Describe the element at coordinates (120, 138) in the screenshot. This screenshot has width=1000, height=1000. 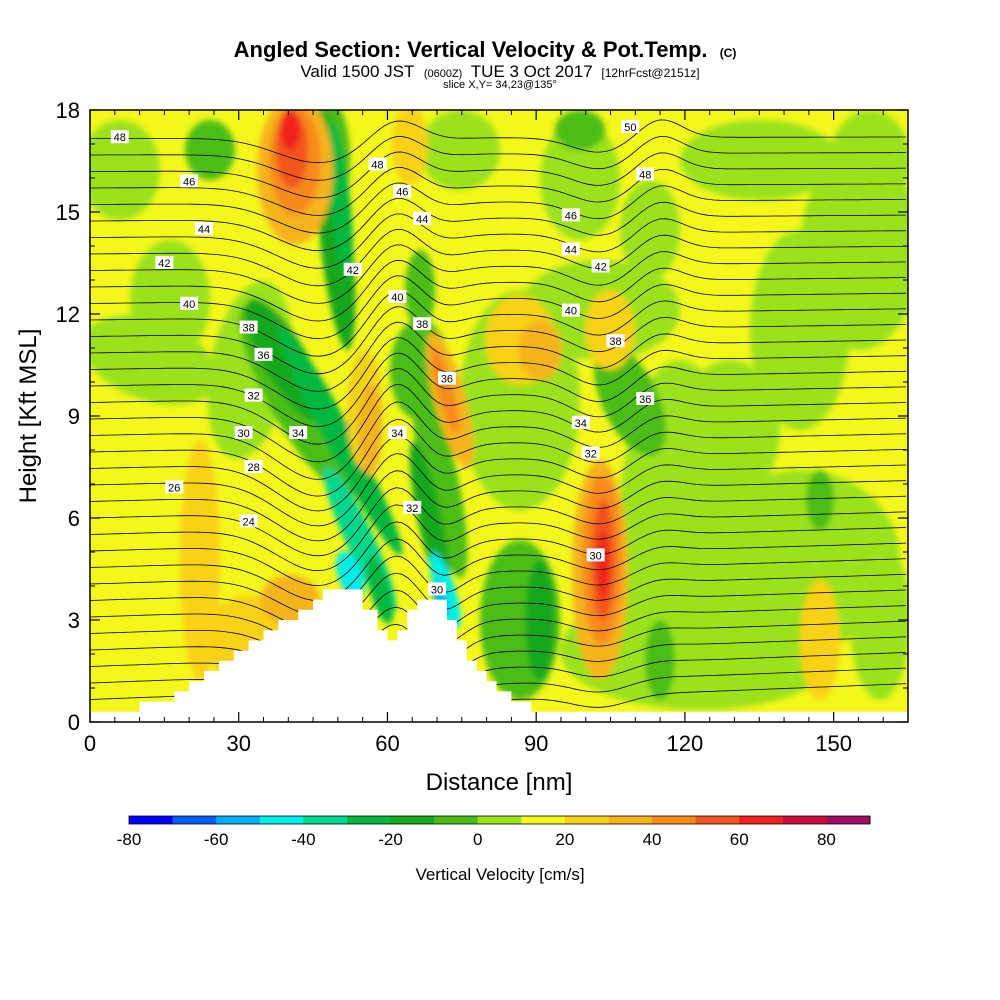
I see `svg-text: 48` at that location.